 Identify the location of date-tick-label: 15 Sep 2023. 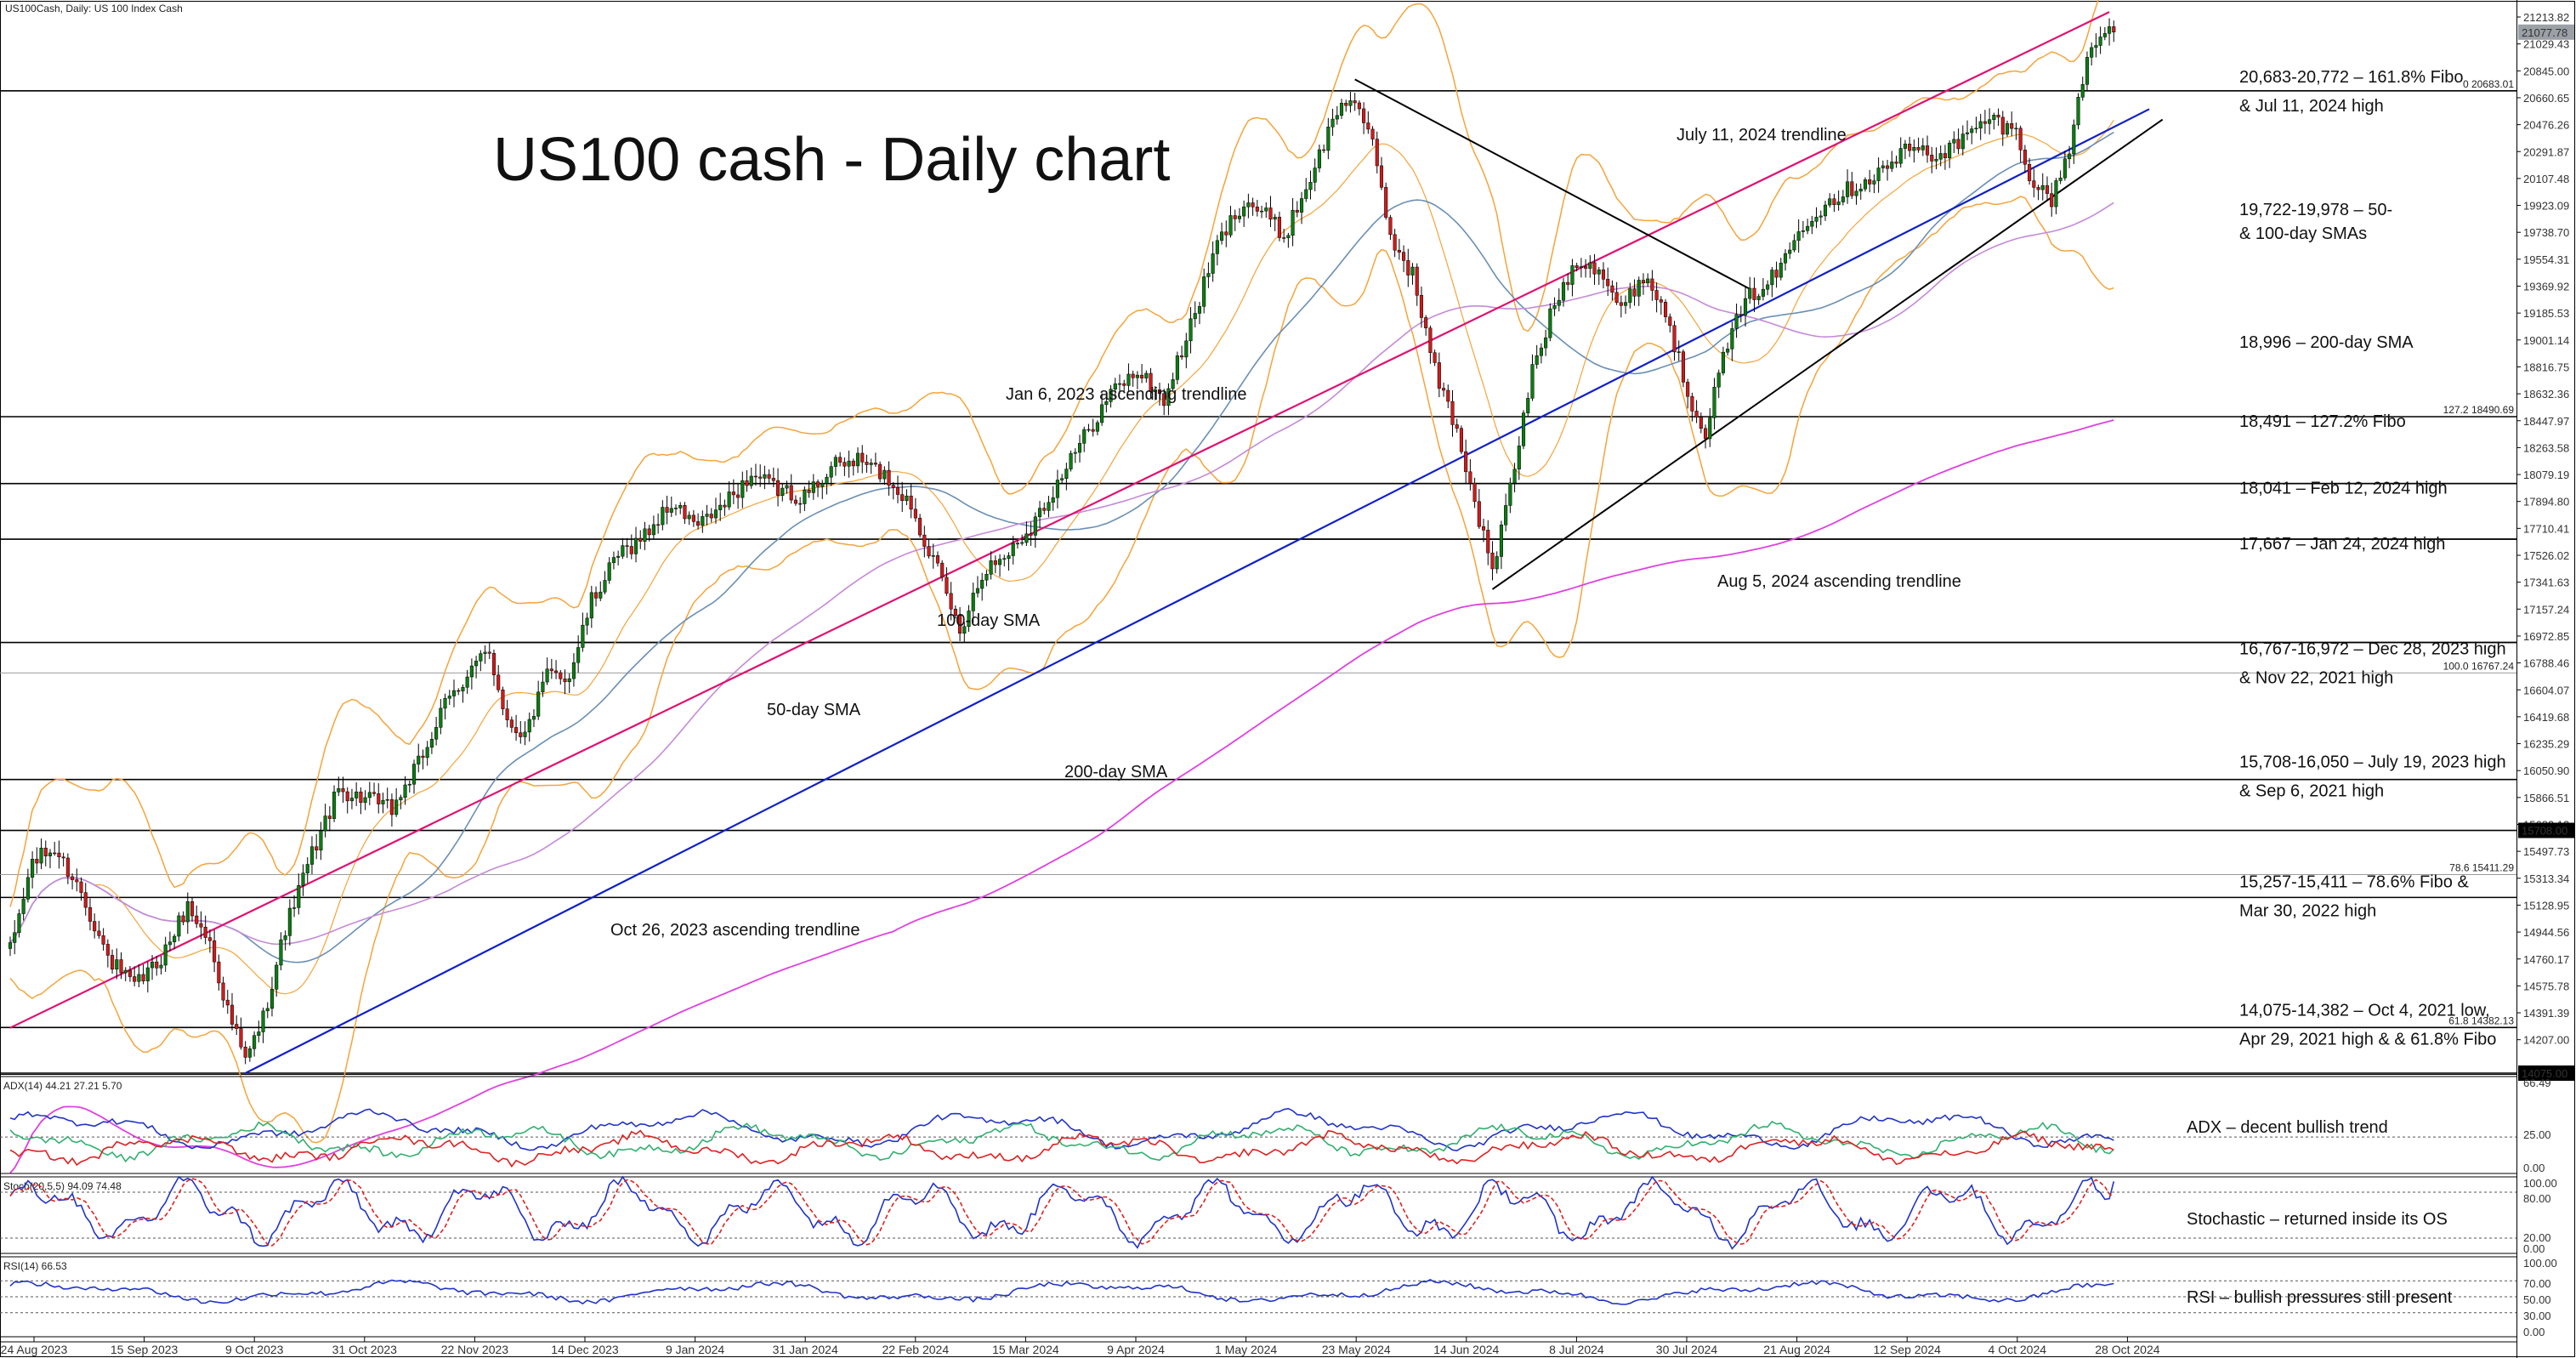
(145, 1349).